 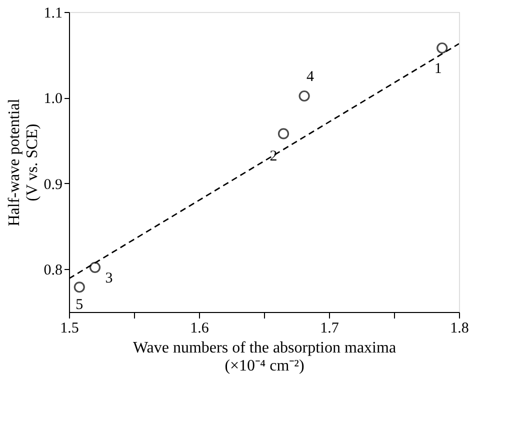 I want to click on y-tick-label: 1.0, so click(x=53, y=99).